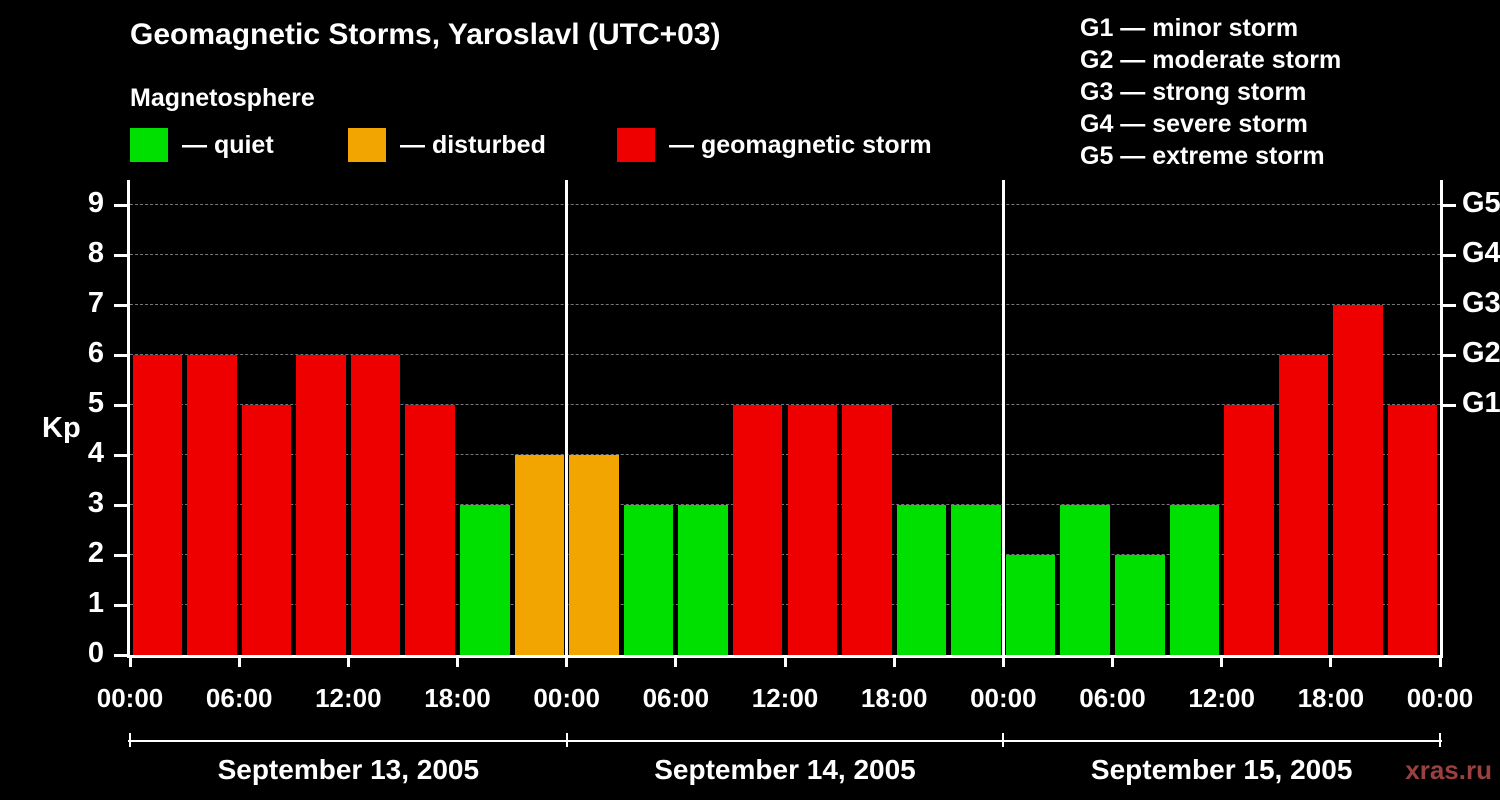  What do you see at coordinates (1194, 124) in the screenshot?
I see `storm-scale-line-4: G4 — severe storm` at bounding box center [1194, 124].